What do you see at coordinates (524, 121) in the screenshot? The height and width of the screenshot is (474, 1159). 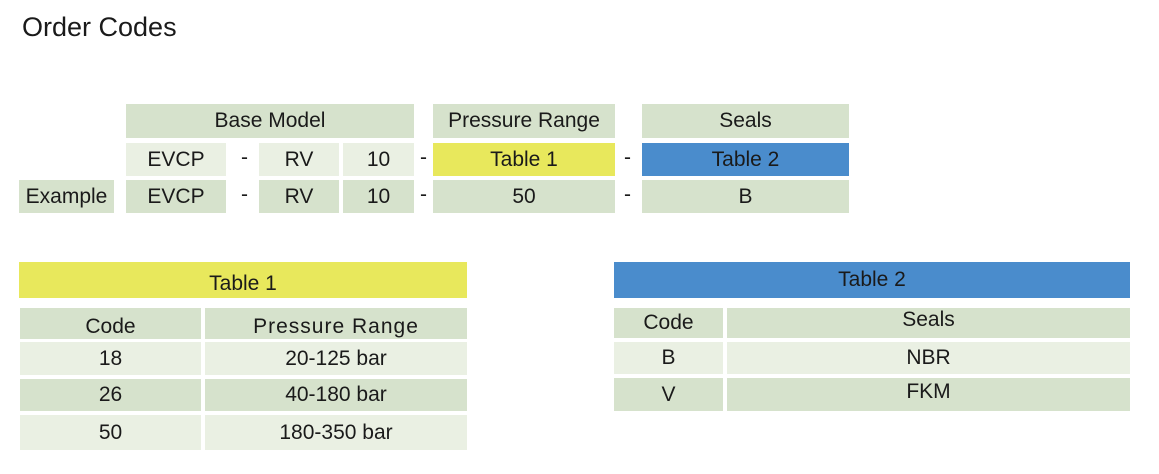 I see `header-pressure-range: Pressure Range` at bounding box center [524, 121].